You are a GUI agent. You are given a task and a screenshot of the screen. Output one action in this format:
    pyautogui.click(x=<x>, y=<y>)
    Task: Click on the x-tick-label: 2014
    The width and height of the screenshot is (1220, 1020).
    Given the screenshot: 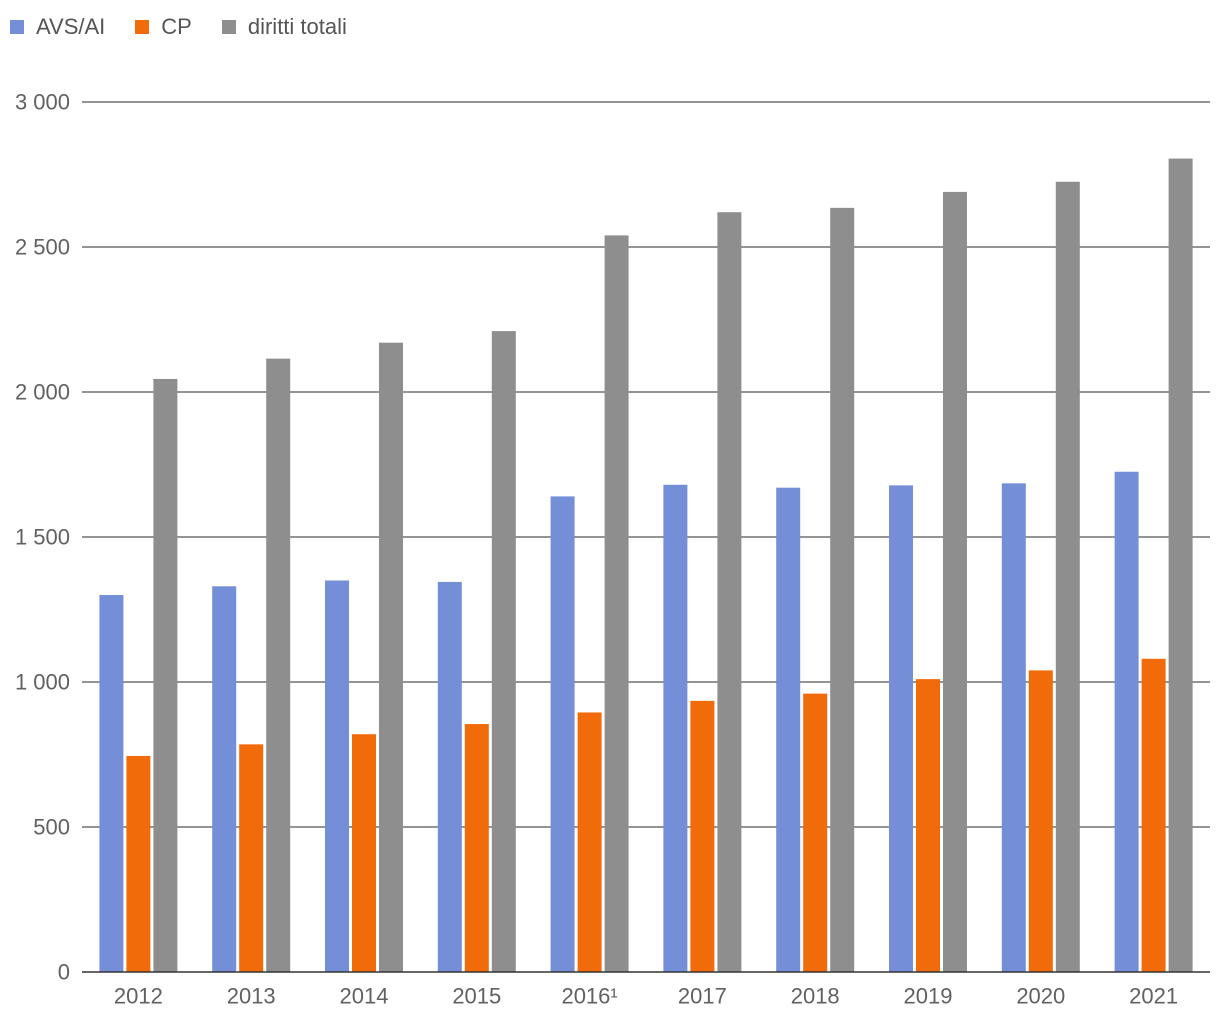 What is the action you would take?
    pyautogui.click(x=364, y=996)
    